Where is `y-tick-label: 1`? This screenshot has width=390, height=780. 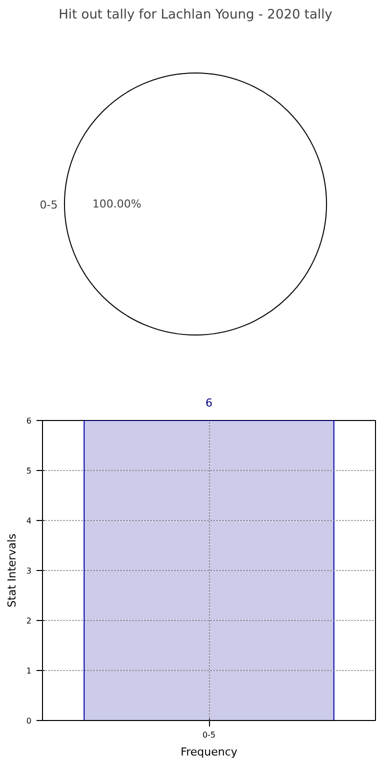 y-tick-label: 1 is located at coordinates (29, 671).